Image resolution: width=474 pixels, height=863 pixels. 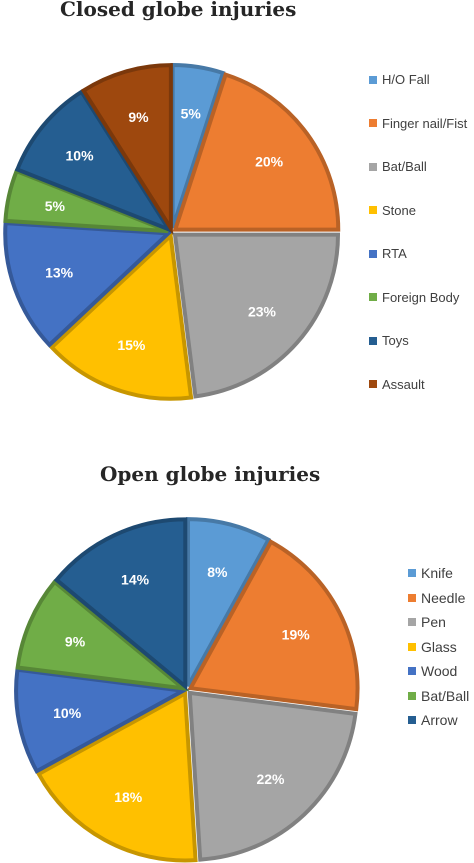 What do you see at coordinates (439, 646) in the screenshot?
I see `legend-label: Glass` at bounding box center [439, 646].